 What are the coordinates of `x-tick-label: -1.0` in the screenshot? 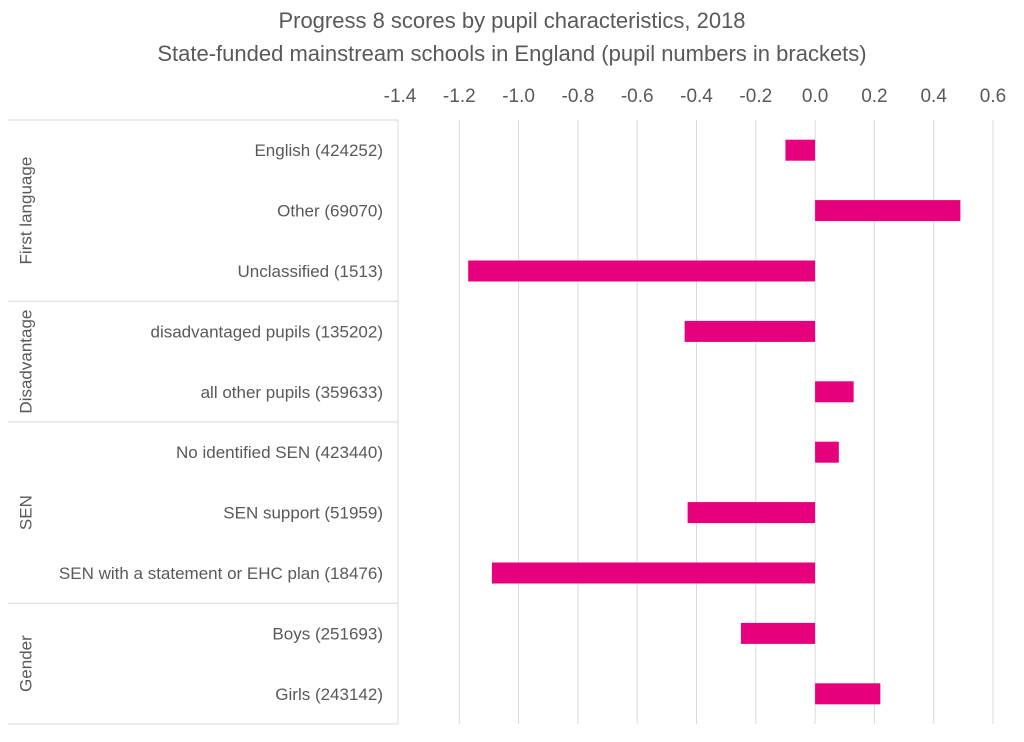 It's located at (518, 96).